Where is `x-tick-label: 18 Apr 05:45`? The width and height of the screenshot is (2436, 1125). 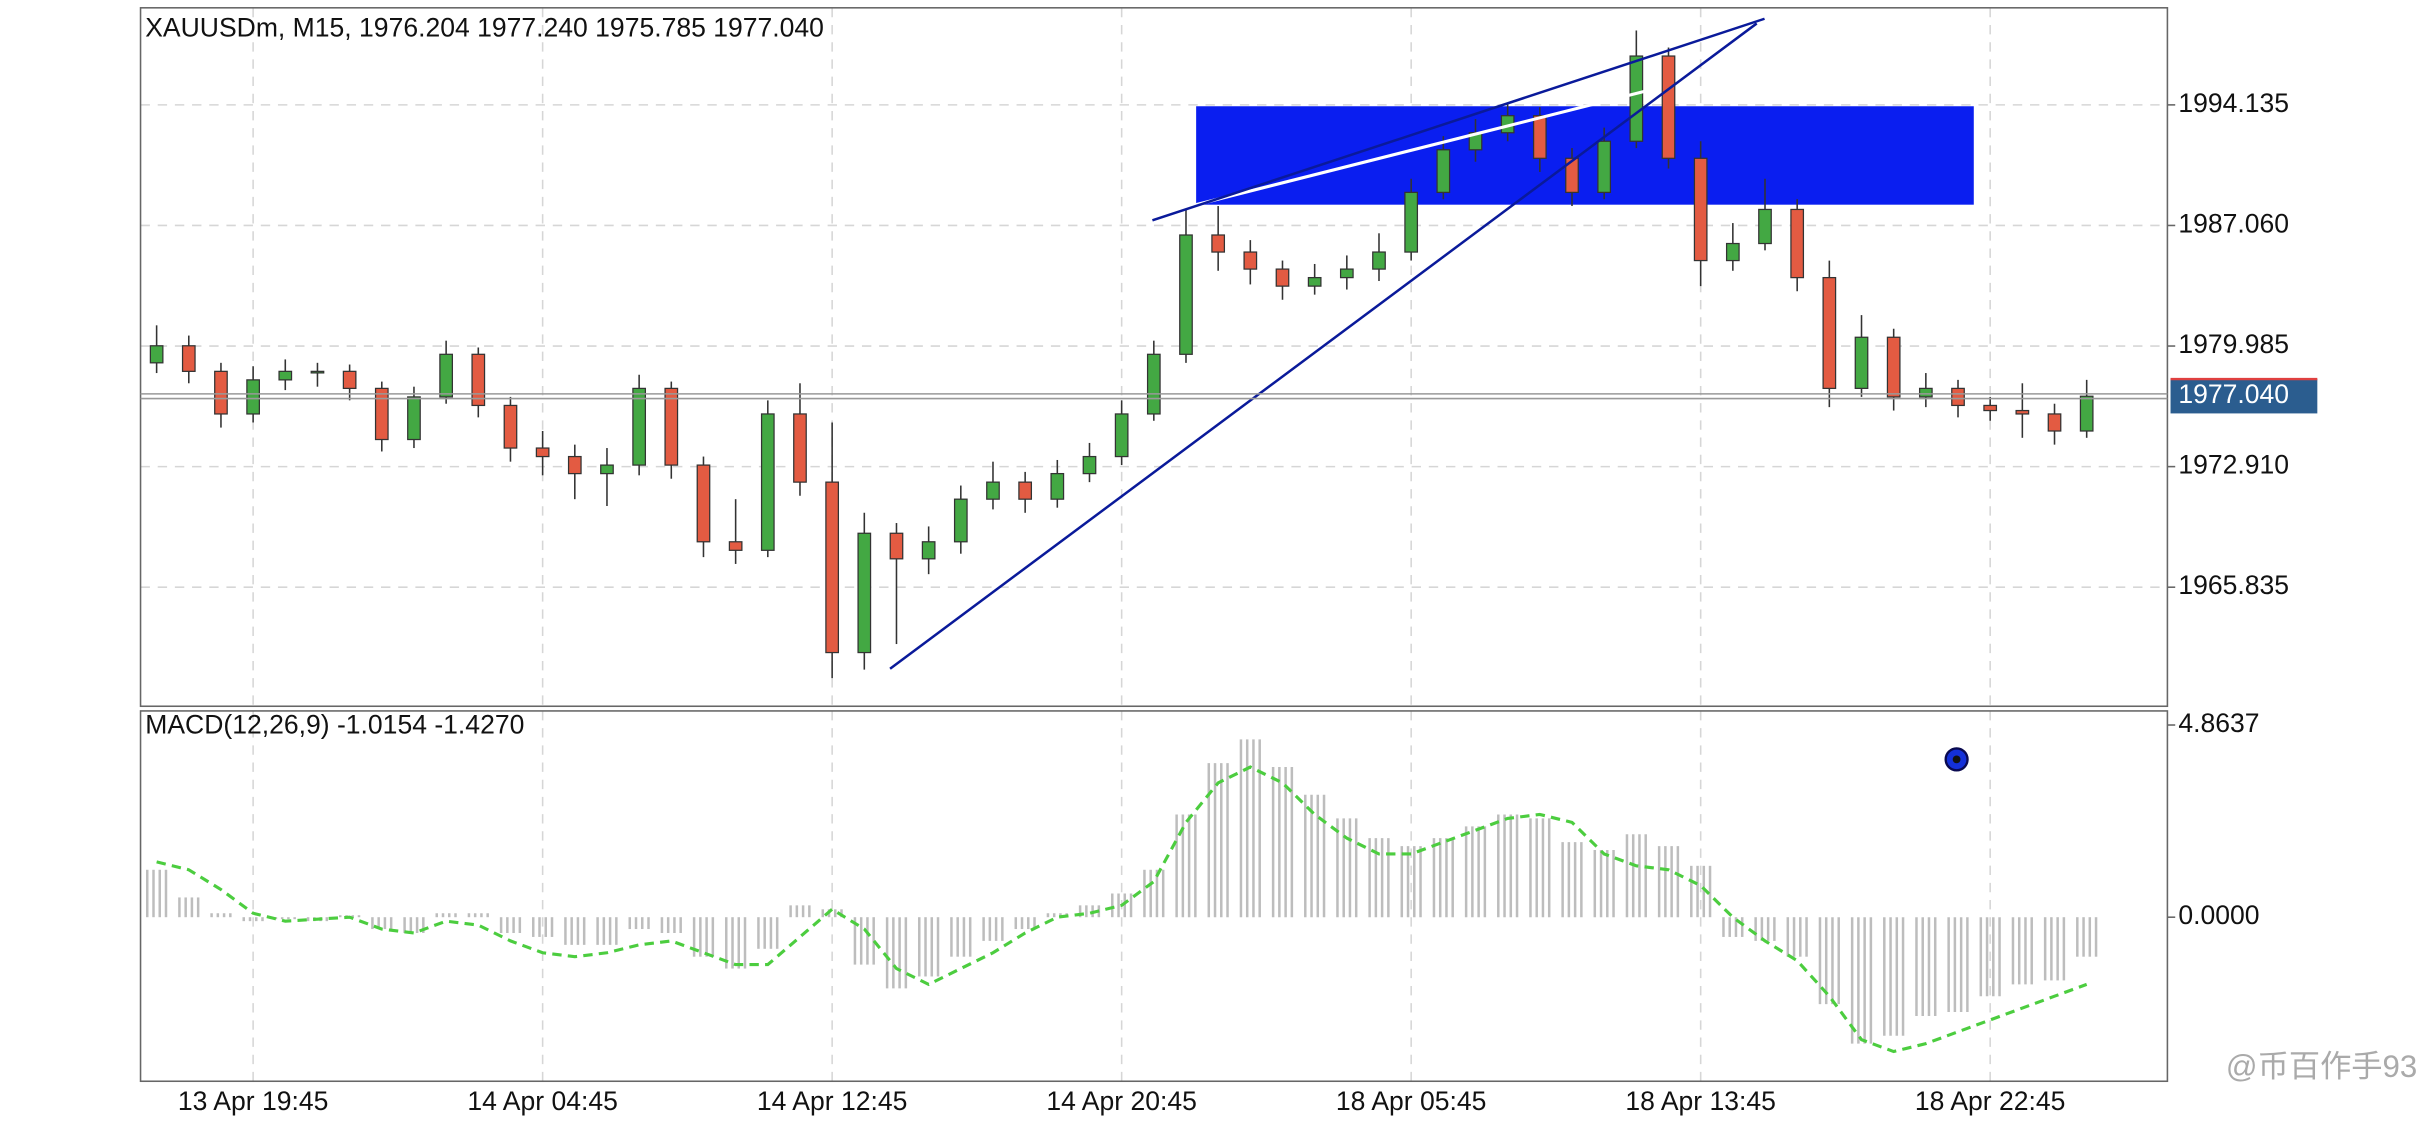
x-tick-label: 18 Apr 05:45 is located at coordinates (1411, 1101).